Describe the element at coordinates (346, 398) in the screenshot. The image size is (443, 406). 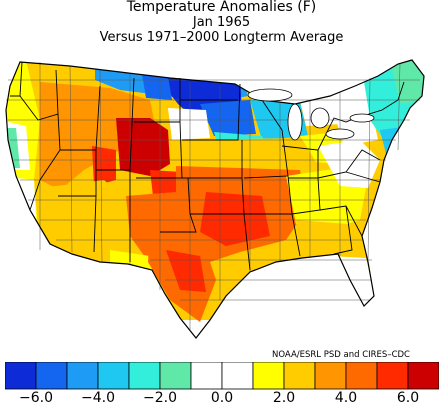
I see `legend-tick-label: 4.0` at that location.